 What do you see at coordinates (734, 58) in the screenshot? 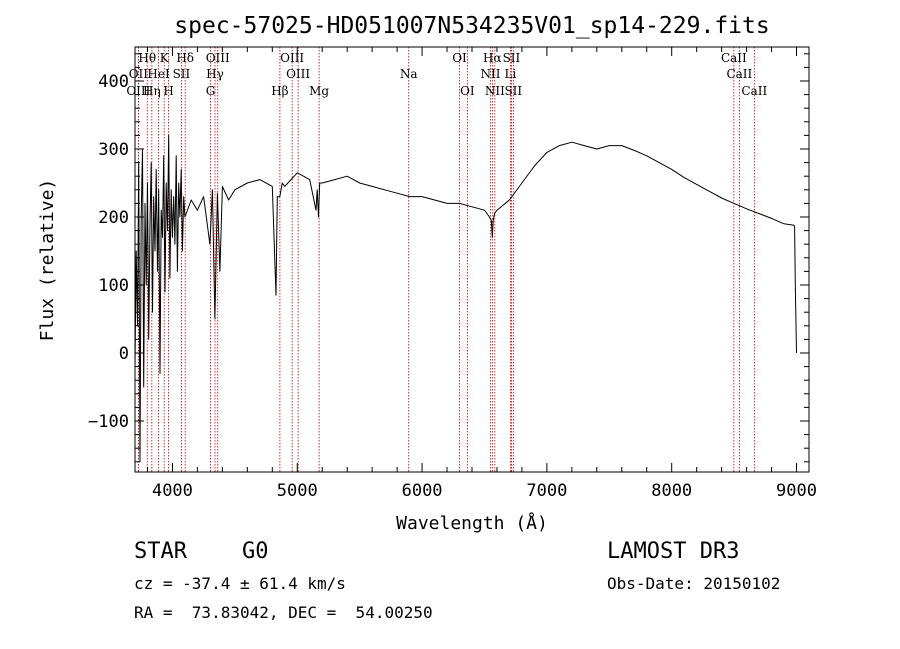
I see `line-label-5: CaII` at bounding box center [734, 58].